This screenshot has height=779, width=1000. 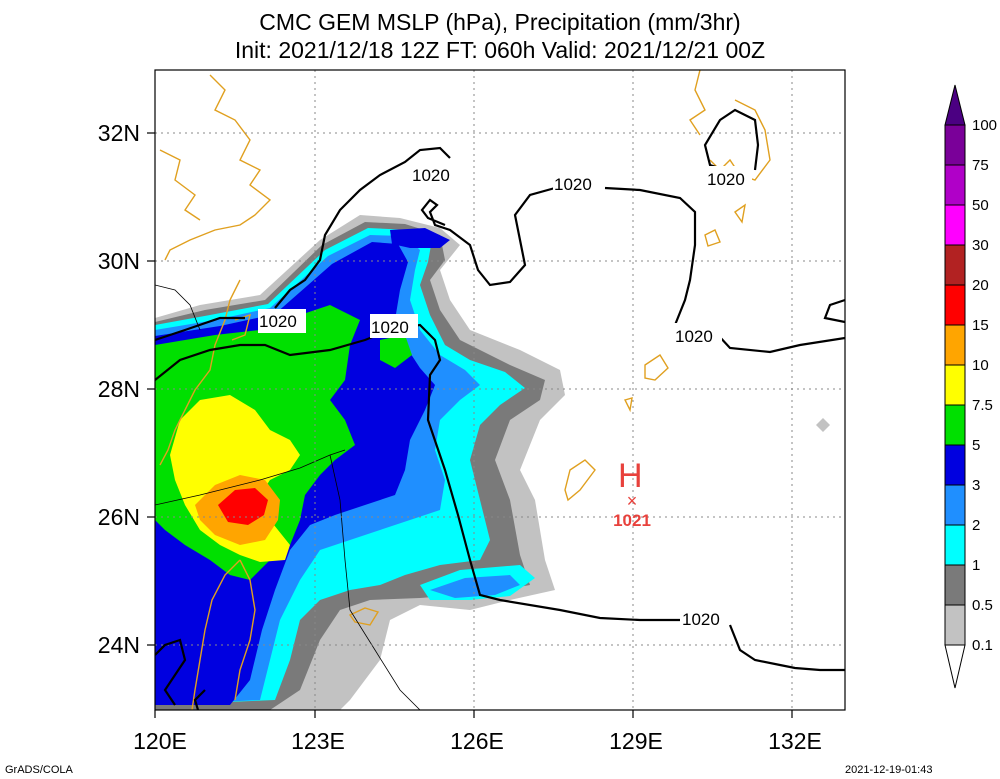 What do you see at coordinates (982, 645) in the screenshot?
I see `colorbar-label: 0.1` at bounding box center [982, 645].